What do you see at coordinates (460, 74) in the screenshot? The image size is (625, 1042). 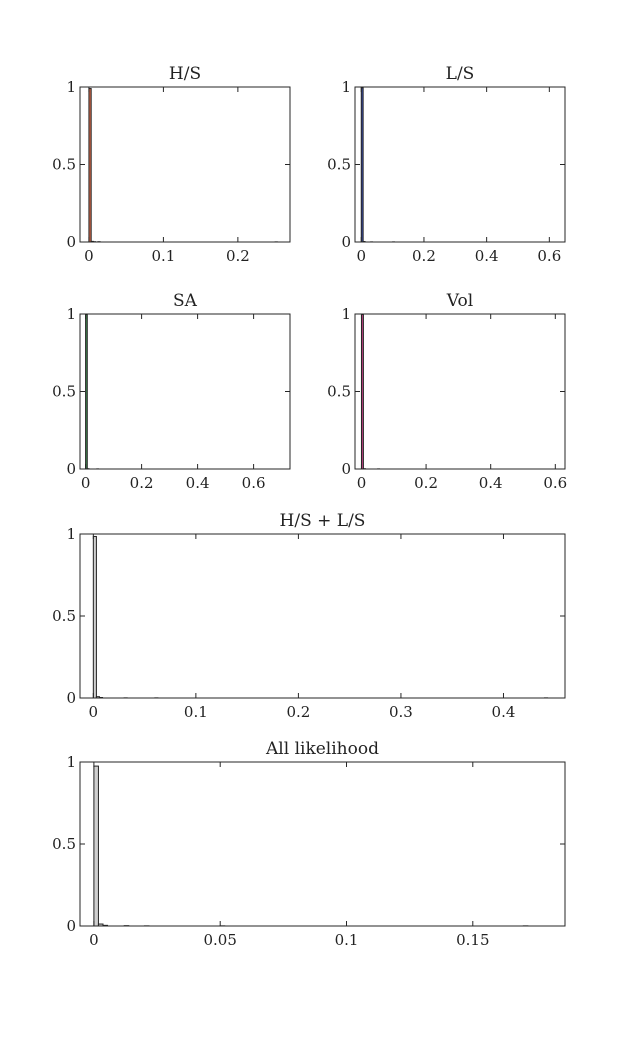 I see `chart-title: L/S` at bounding box center [460, 74].